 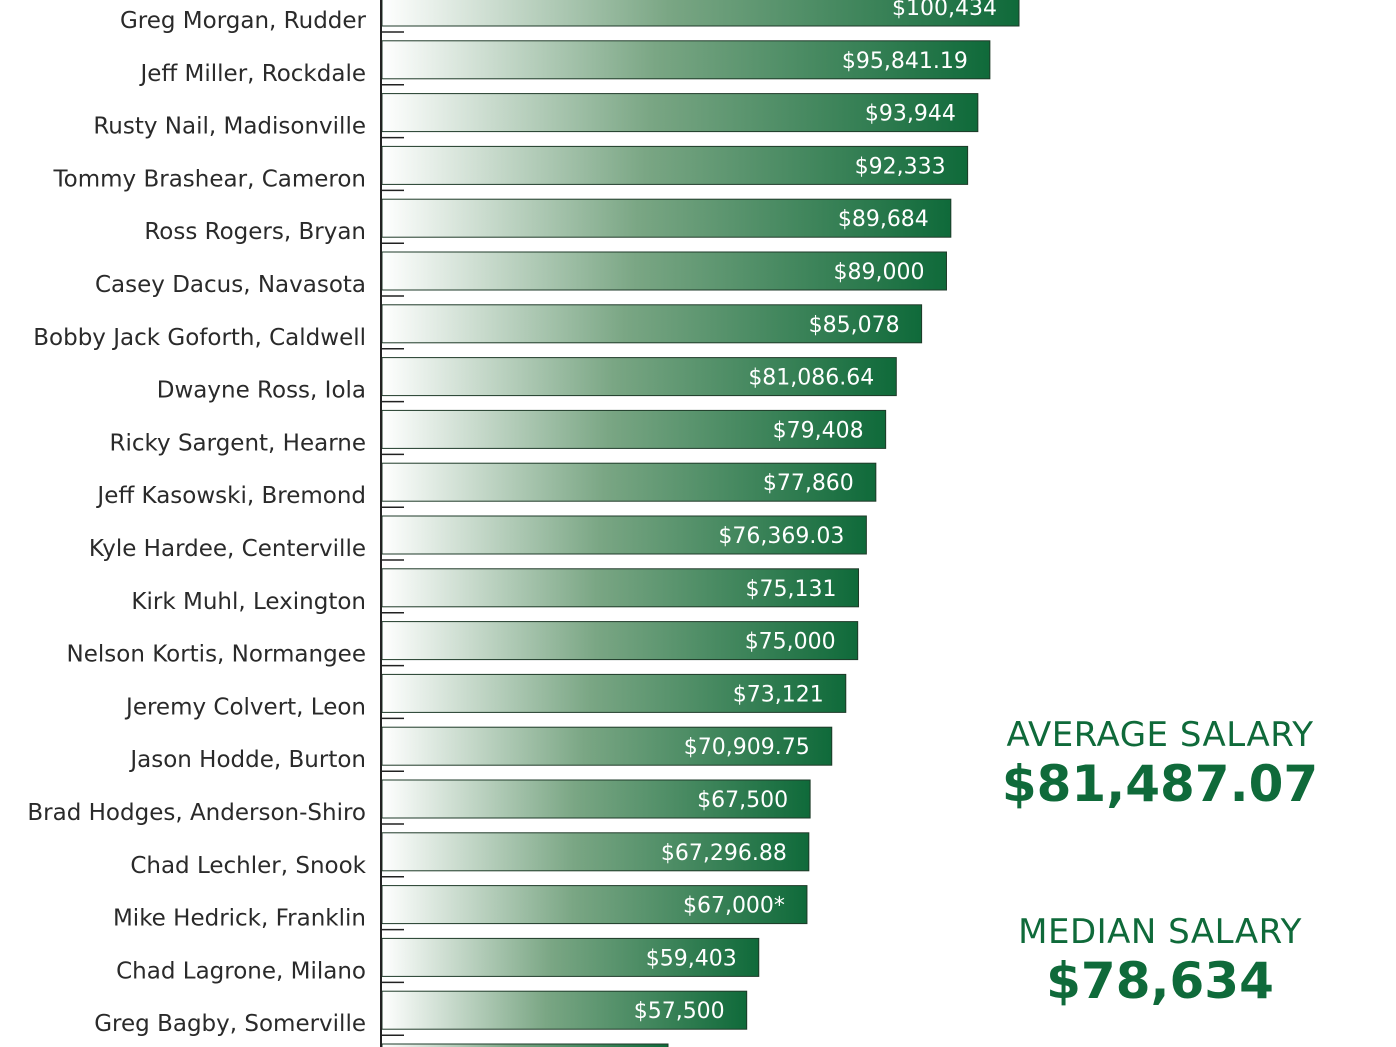 I want to click on bar-value-label: $75,000, so click(x=790, y=642).